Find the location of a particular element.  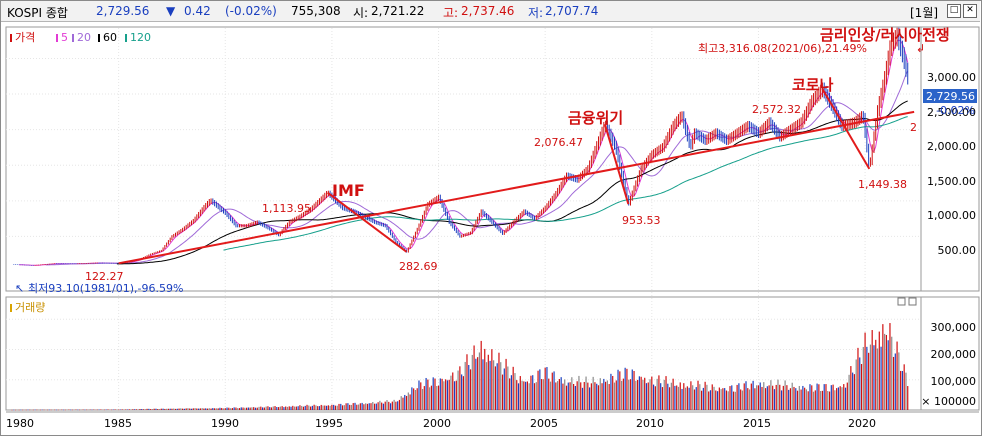

maximize-button: □ is located at coordinates (954, 11).